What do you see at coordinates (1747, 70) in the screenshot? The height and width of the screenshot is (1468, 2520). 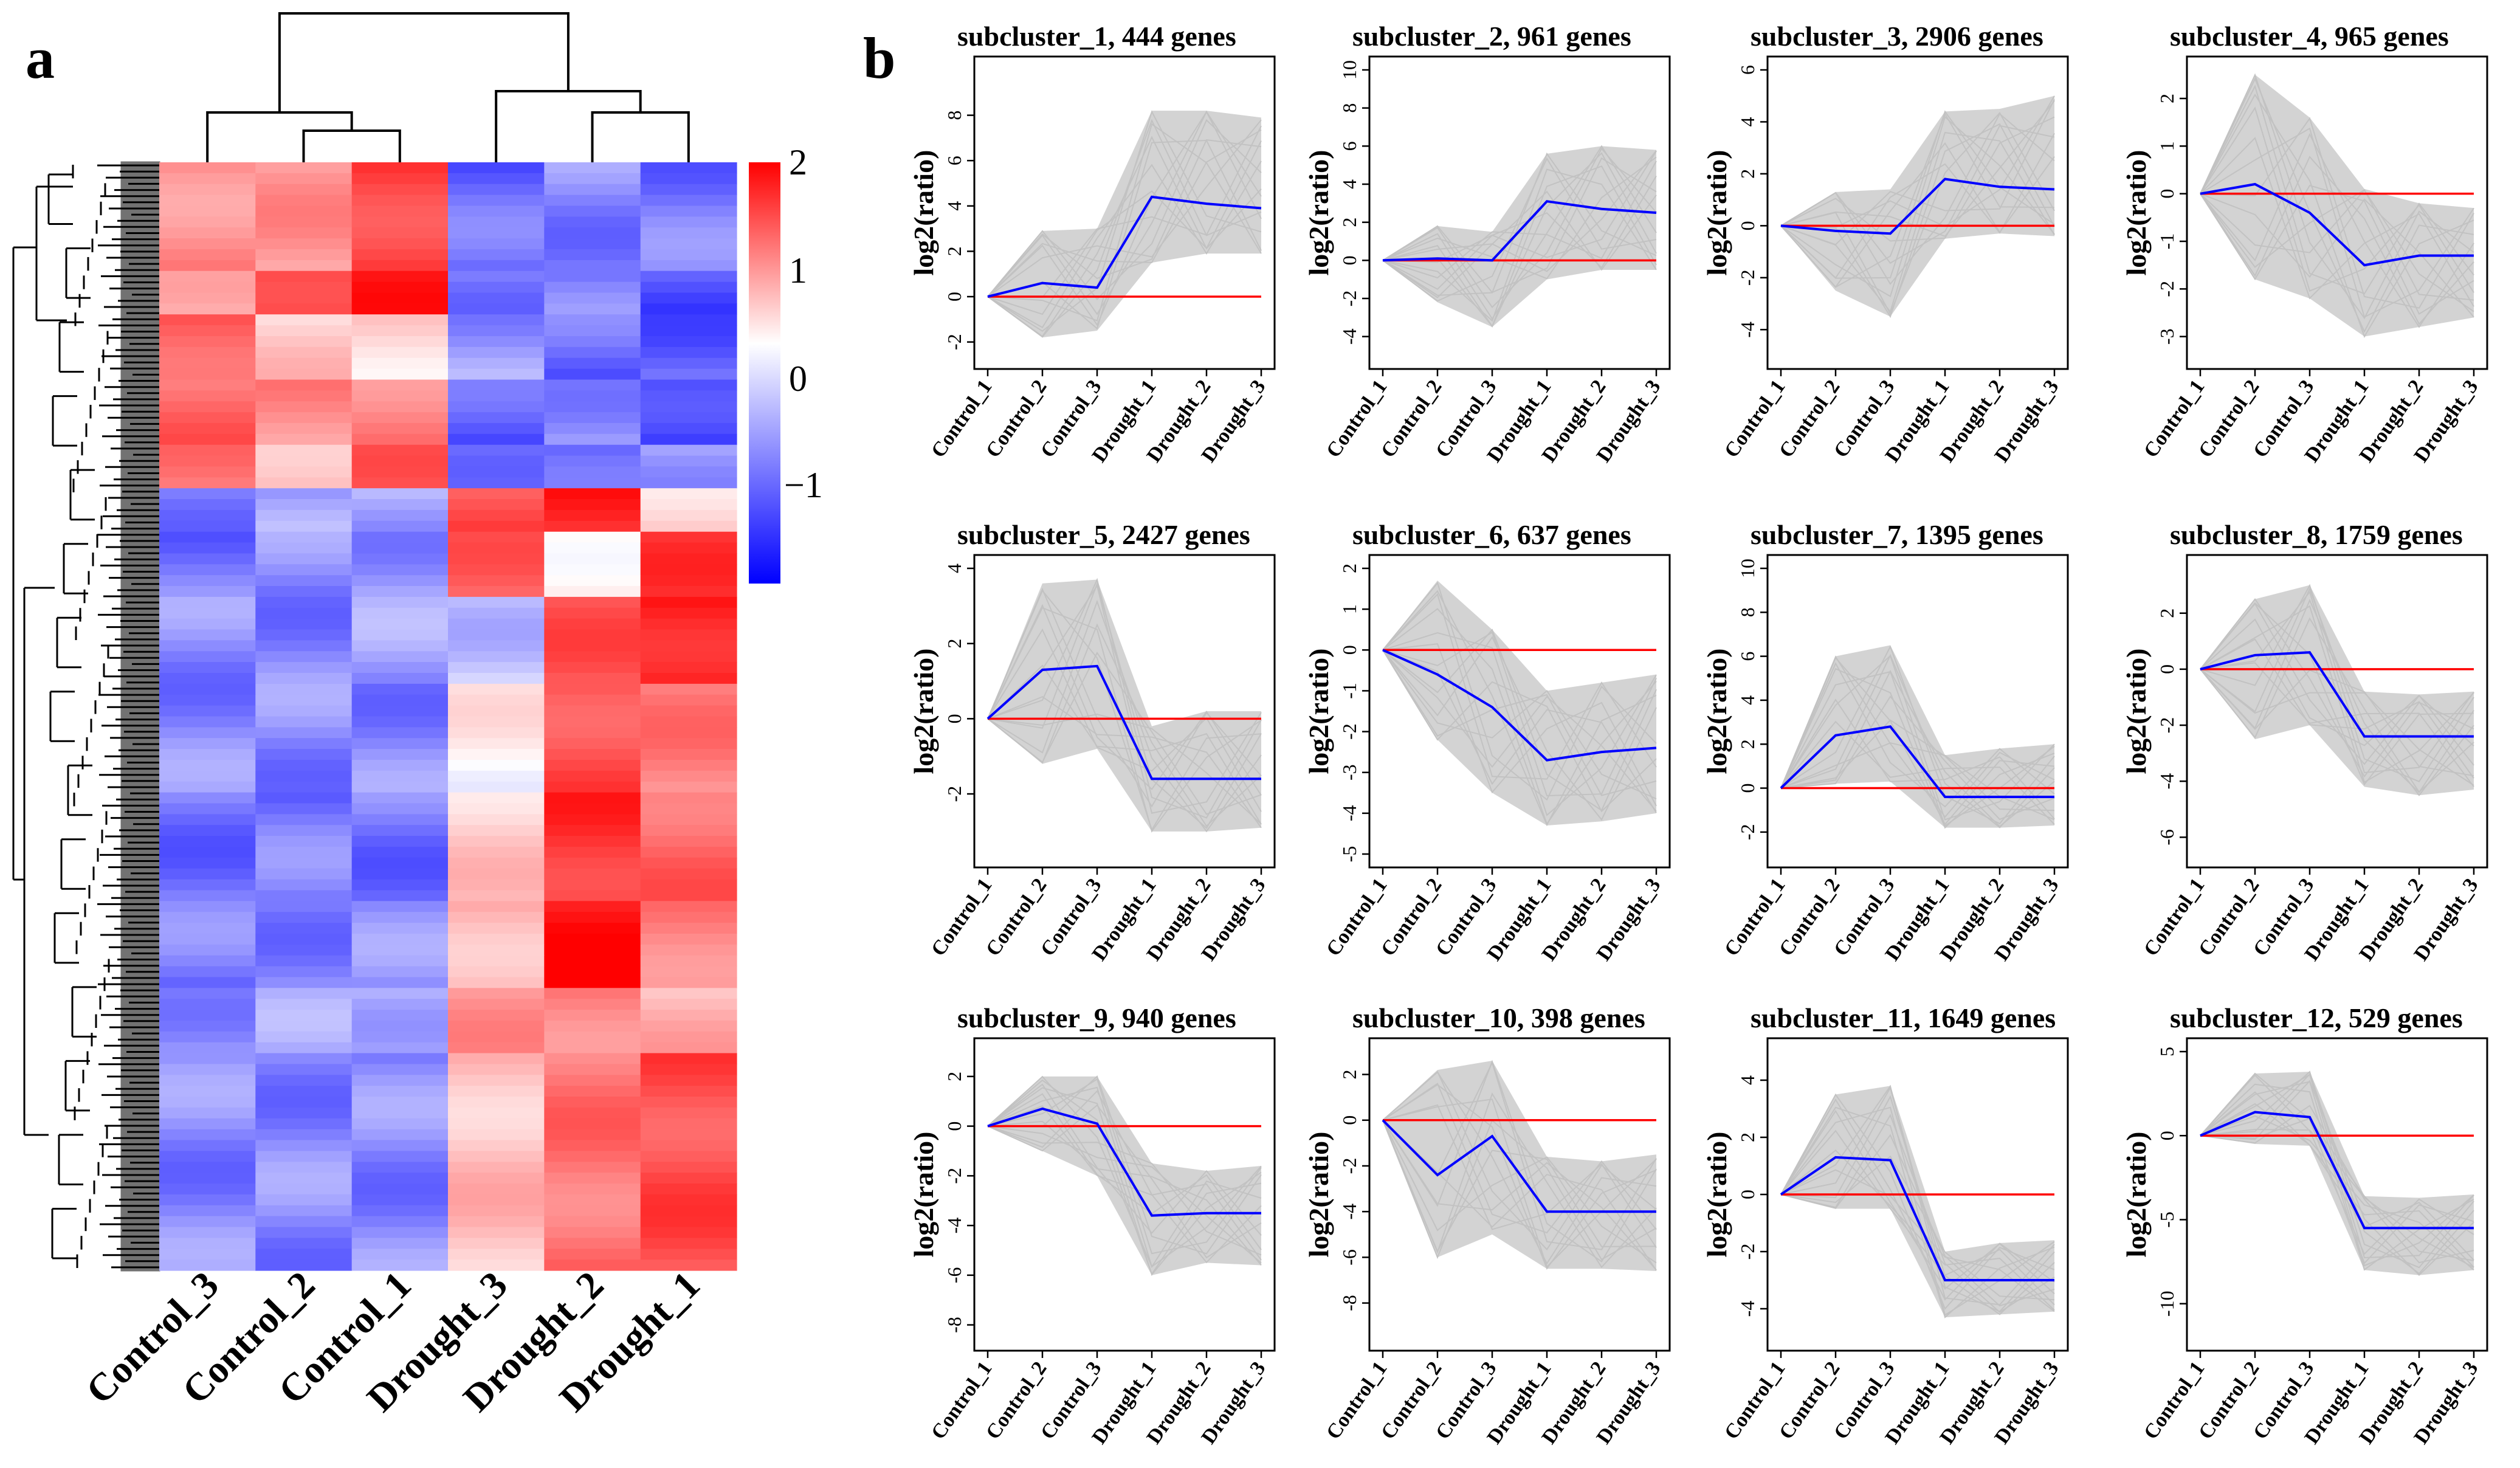 I see `y-tick-label: 6` at bounding box center [1747, 70].